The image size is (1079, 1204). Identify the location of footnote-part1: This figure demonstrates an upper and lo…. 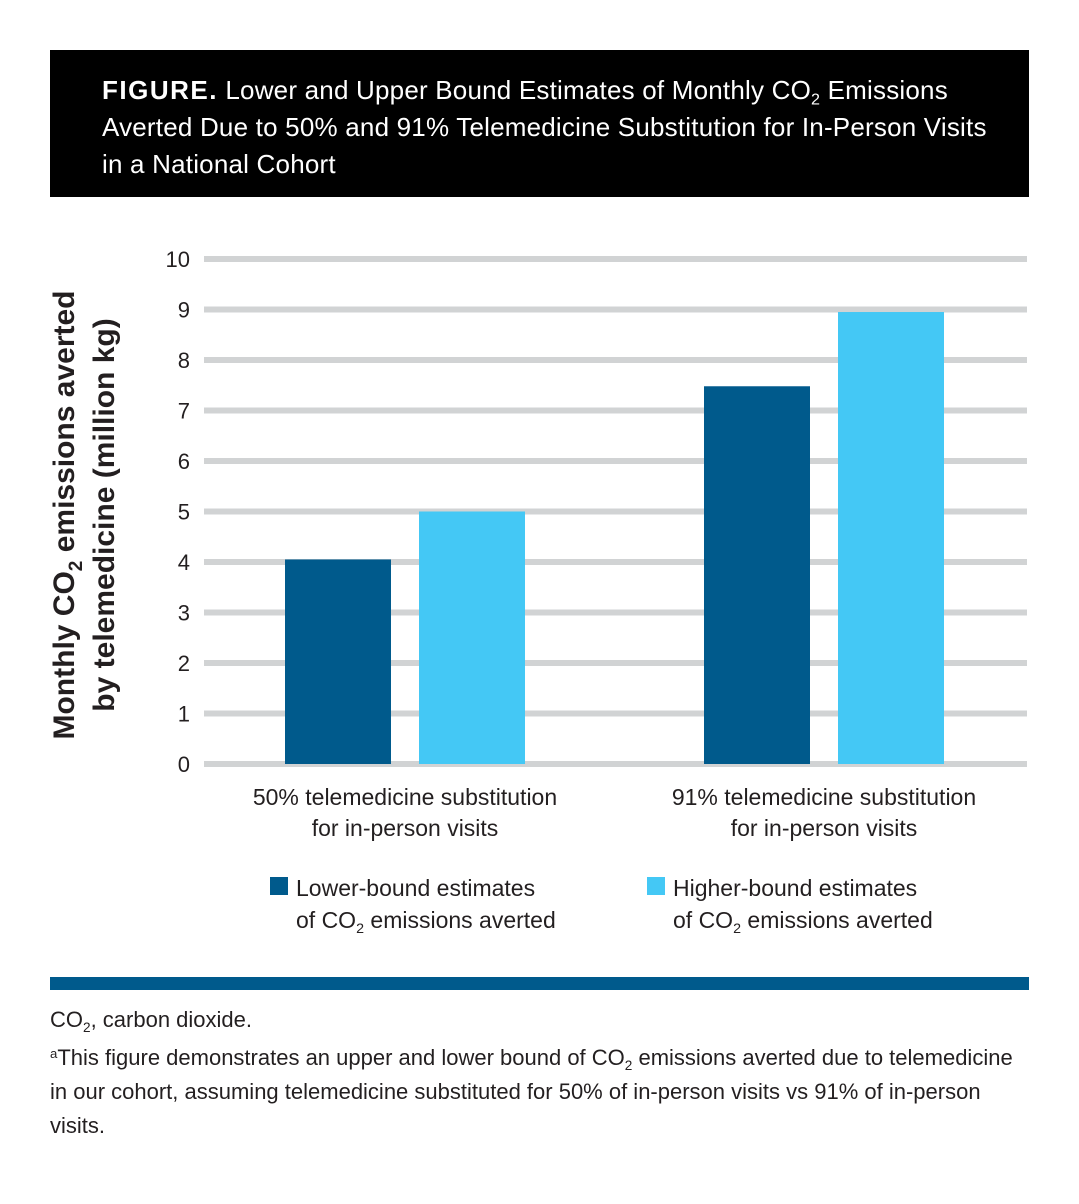
(341, 1057).